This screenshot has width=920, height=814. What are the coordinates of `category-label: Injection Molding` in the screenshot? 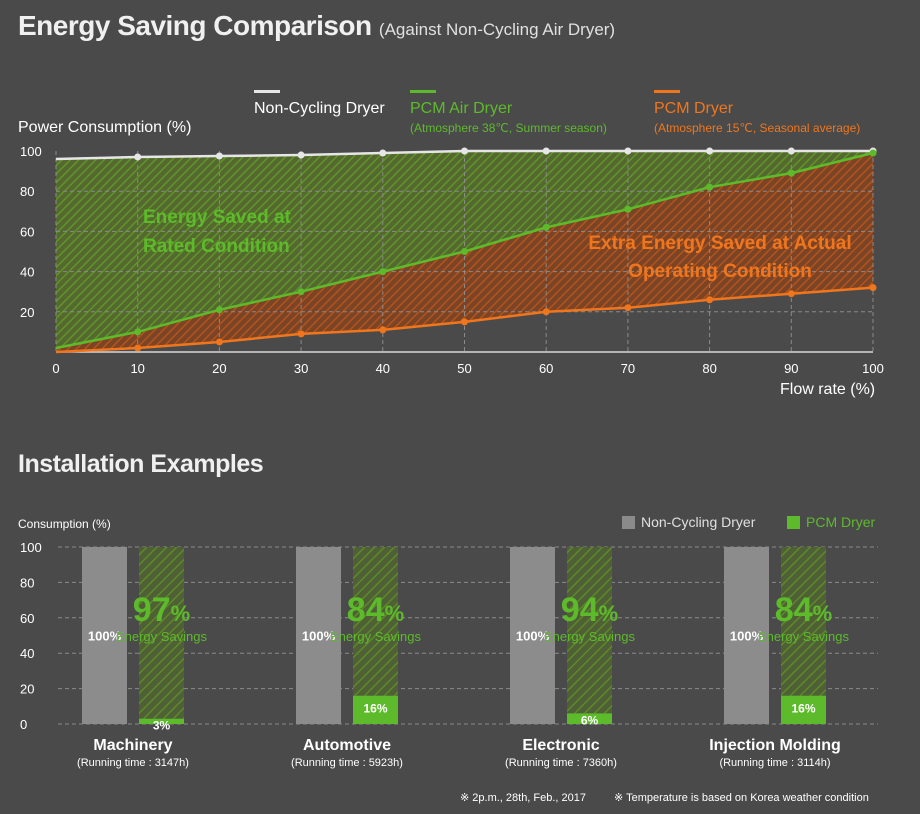 It's located at (775, 745).